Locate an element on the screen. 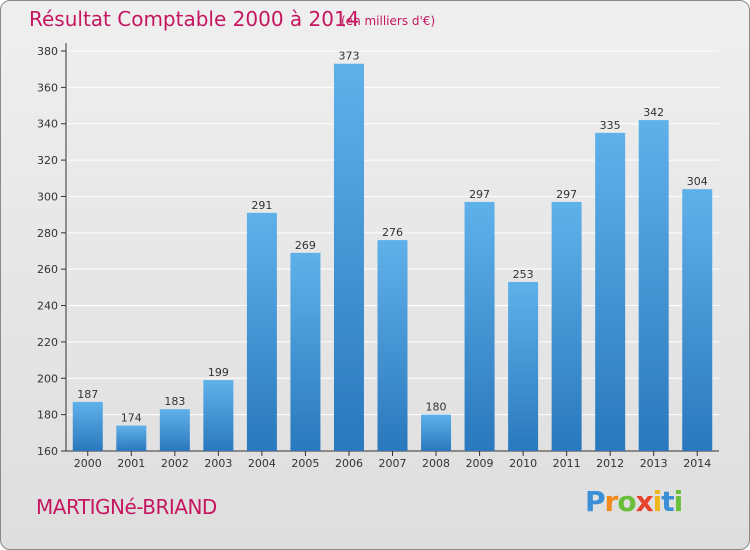 The height and width of the screenshot is (550, 750). bar-value-label: 335 is located at coordinates (610, 125).